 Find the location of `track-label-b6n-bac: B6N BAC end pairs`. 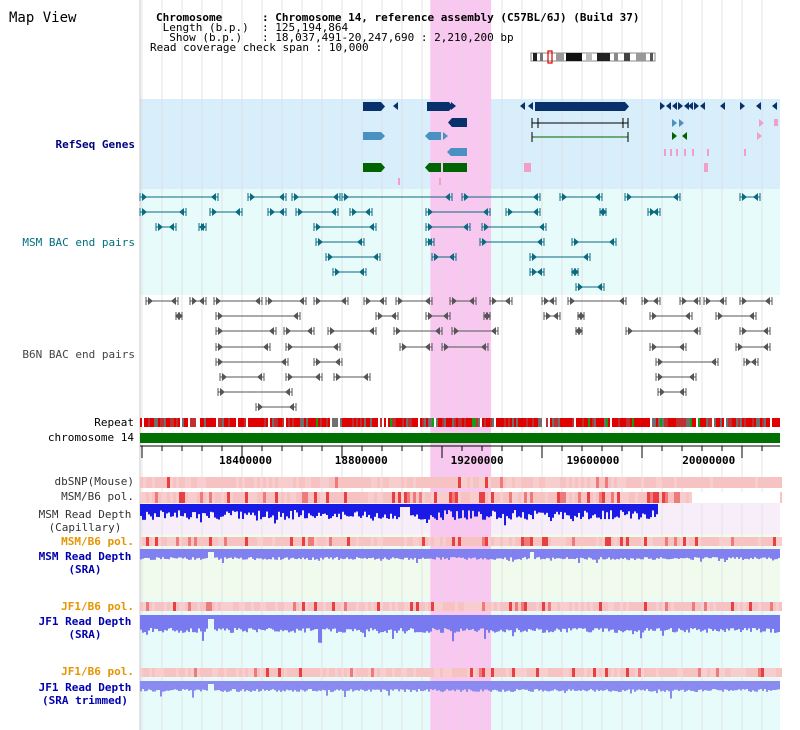

track-label-b6n-bac: B6N BAC end pairs is located at coordinates (78, 354).